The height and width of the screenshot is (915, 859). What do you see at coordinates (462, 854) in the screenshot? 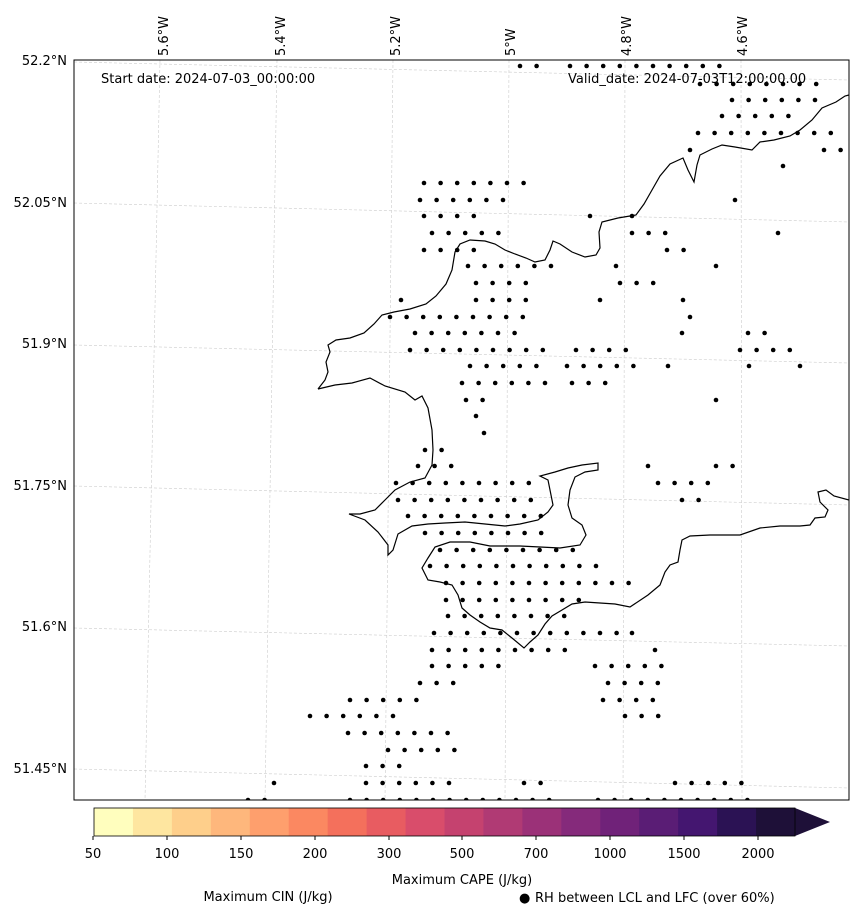
I see `colorbar-tick-label: 500` at bounding box center [462, 854].